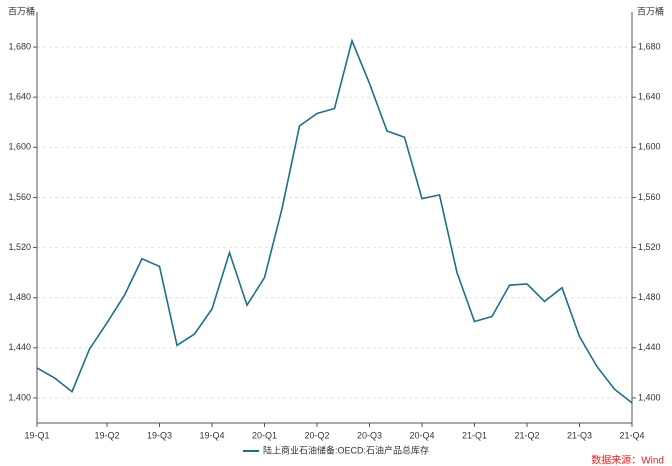 This screenshot has height=466, width=672. Describe the element at coordinates (264, 435) in the screenshot. I see `x-tick-label: 20-Q1` at that location.